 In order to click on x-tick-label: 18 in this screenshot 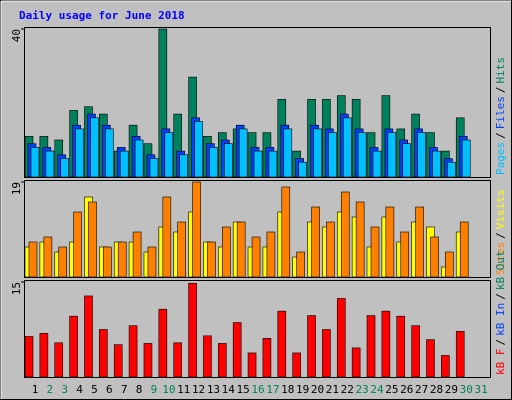, I will do `click(287, 389)`.